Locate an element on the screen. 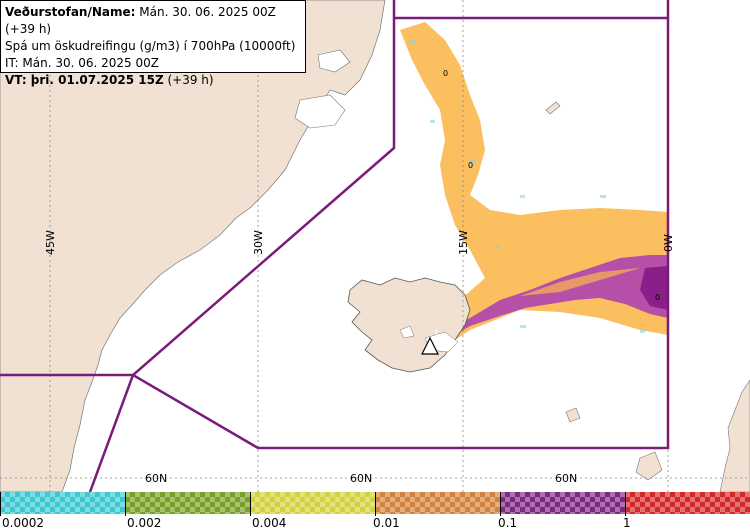 This screenshot has width=750, height=532. scotland-coast is located at coordinates (649, 466).